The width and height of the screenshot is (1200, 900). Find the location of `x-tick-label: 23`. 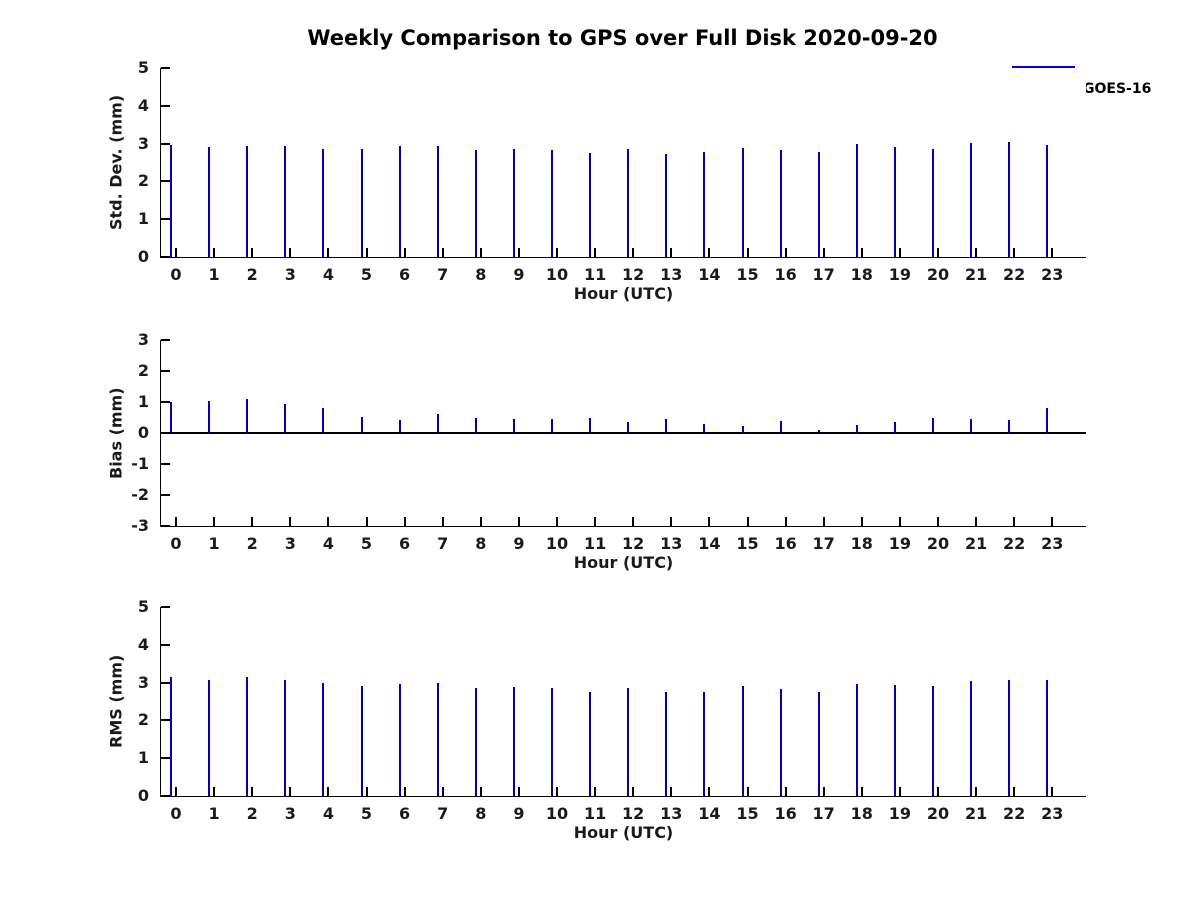

x-tick-label: 23 is located at coordinates (1052, 274).